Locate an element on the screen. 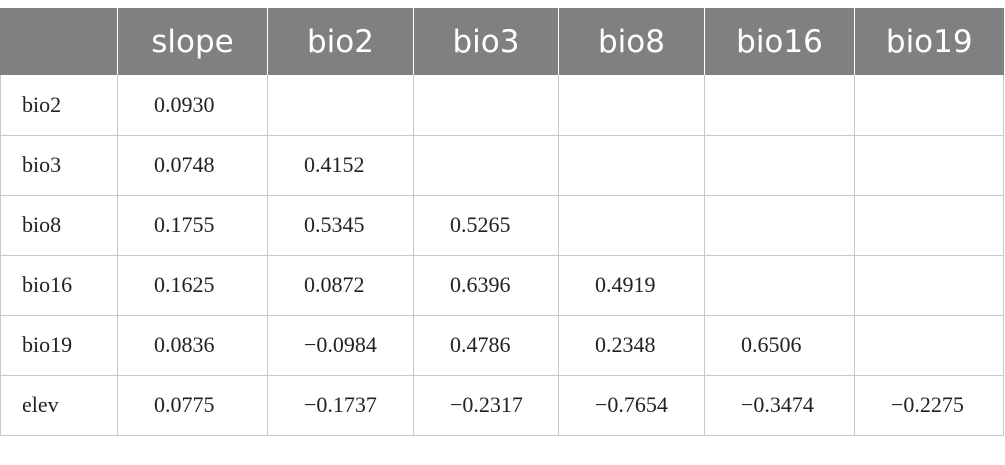  header-bio19: bio19 is located at coordinates (929, 41).